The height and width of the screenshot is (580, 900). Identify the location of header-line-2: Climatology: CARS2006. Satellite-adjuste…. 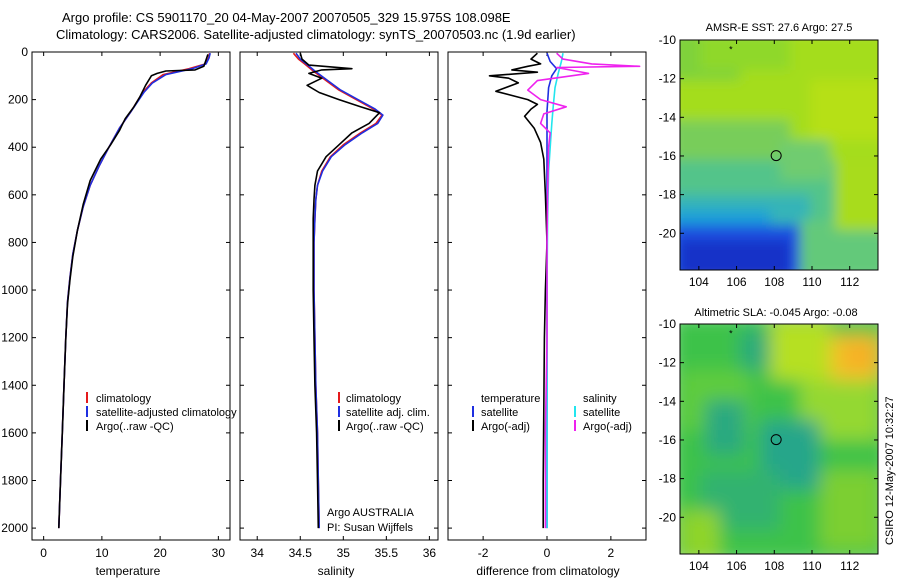
(316, 34).